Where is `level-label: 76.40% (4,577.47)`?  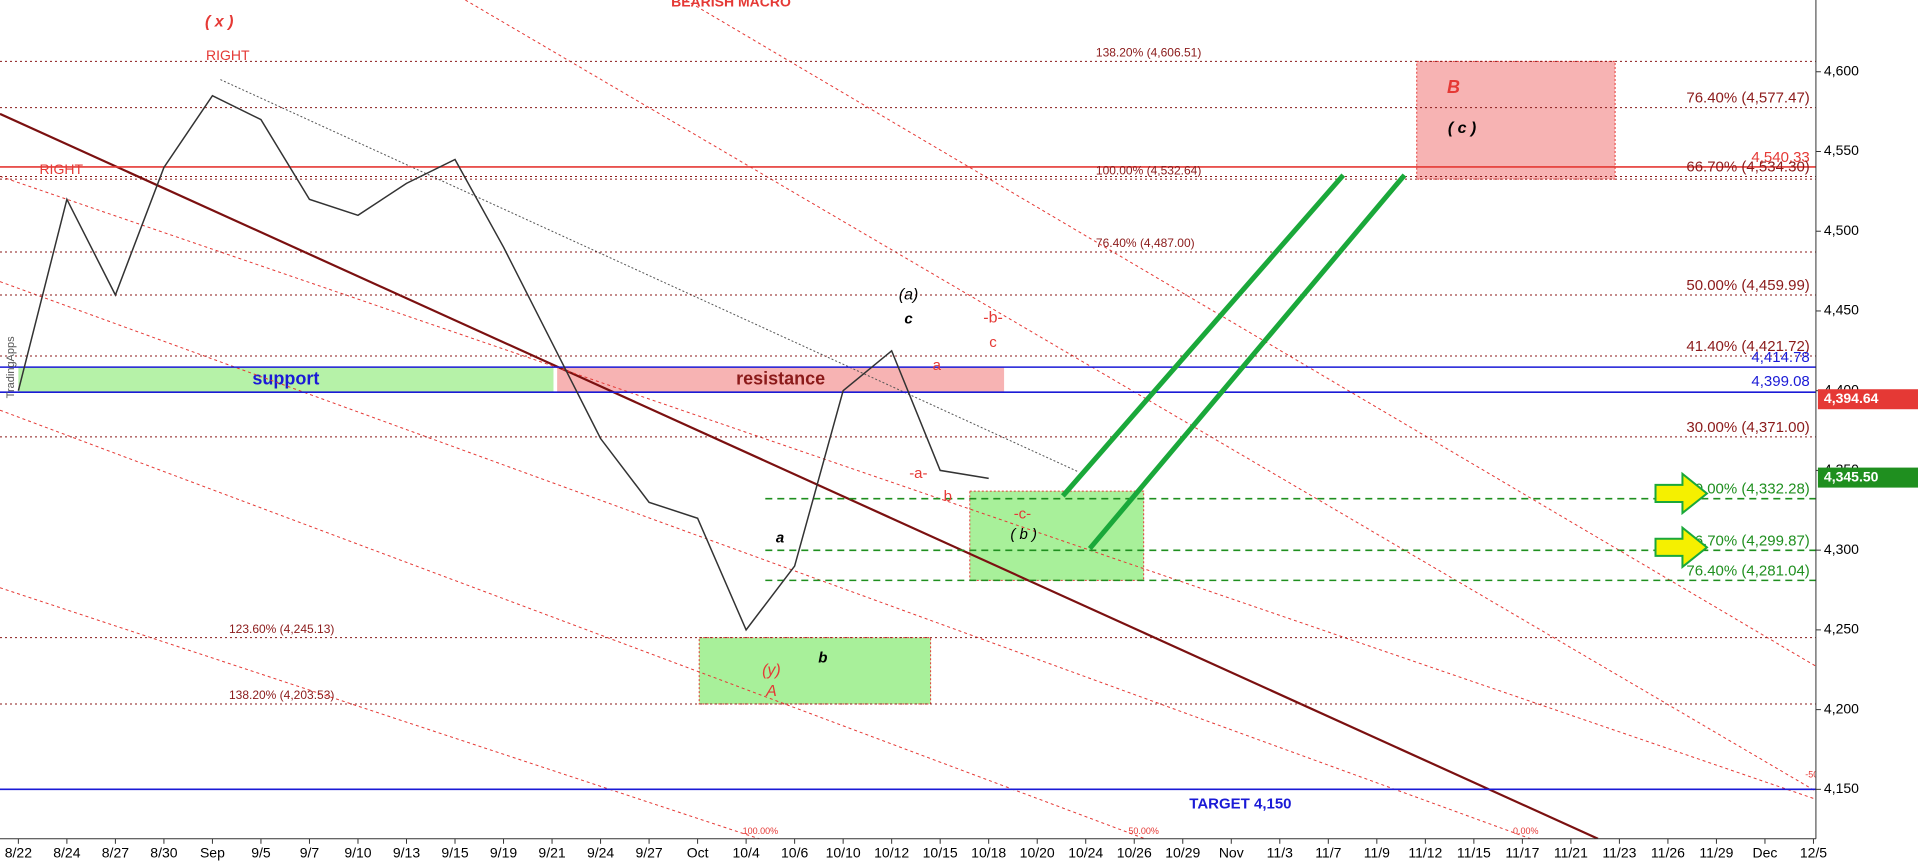 level-label: 76.40% (4,577.47) is located at coordinates (1747, 98).